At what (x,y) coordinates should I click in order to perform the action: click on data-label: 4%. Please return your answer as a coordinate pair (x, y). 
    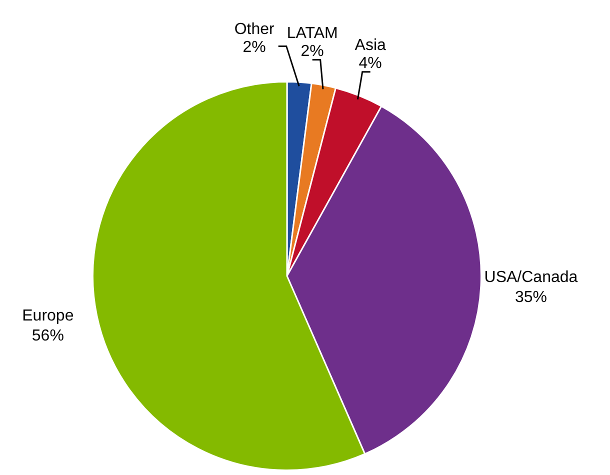
    Looking at the image, I should click on (370, 63).